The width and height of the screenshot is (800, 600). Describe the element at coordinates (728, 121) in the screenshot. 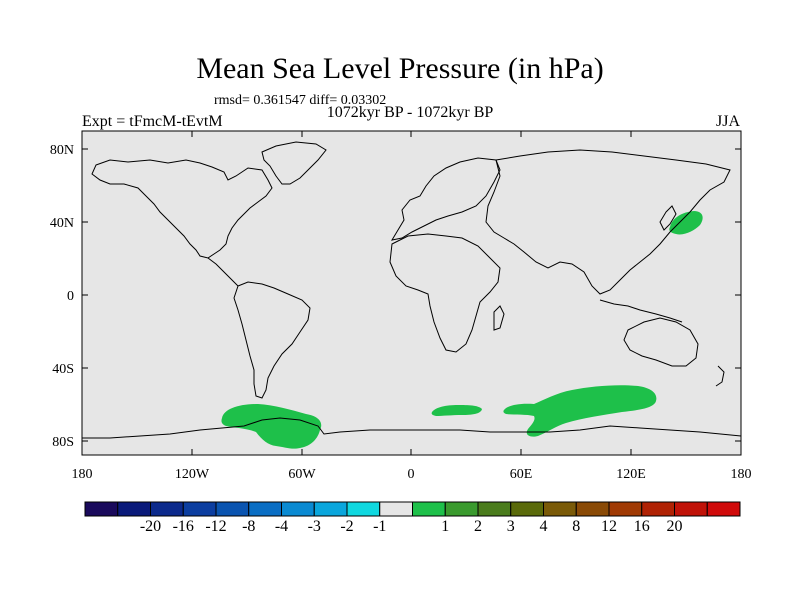

I see `season-label: JJA` at that location.